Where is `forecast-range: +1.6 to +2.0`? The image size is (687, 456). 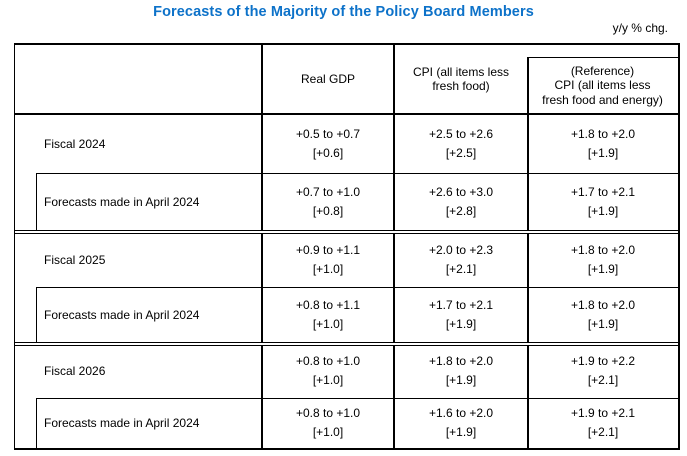
forecast-range: +1.6 to +2.0 is located at coordinates (461, 413).